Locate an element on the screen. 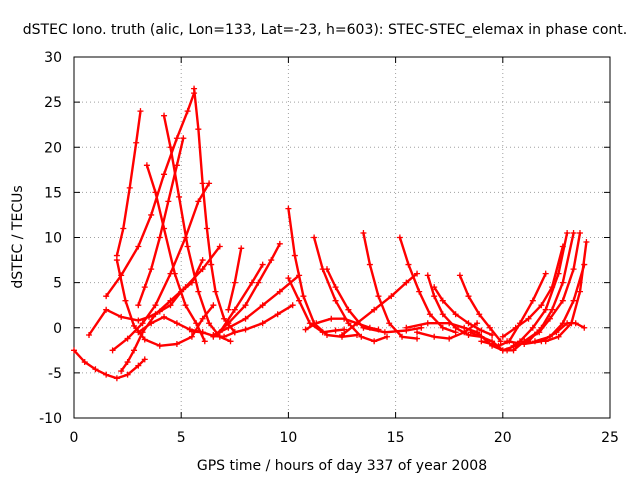 The width and height of the screenshot is (640, 480). x-tick-label: 10 is located at coordinates (288, 438).